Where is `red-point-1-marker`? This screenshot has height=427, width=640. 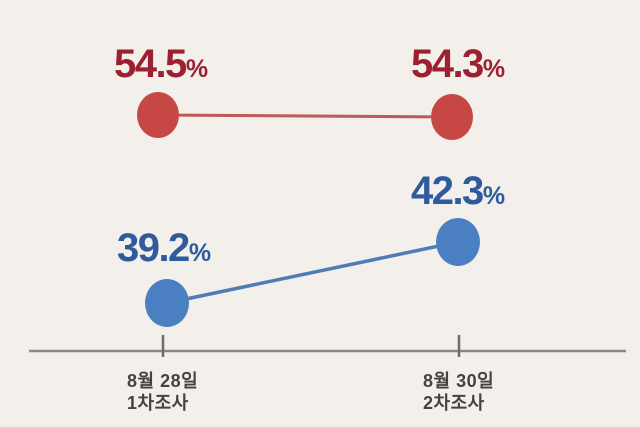
red-point-1-marker is located at coordinates (158, 115).